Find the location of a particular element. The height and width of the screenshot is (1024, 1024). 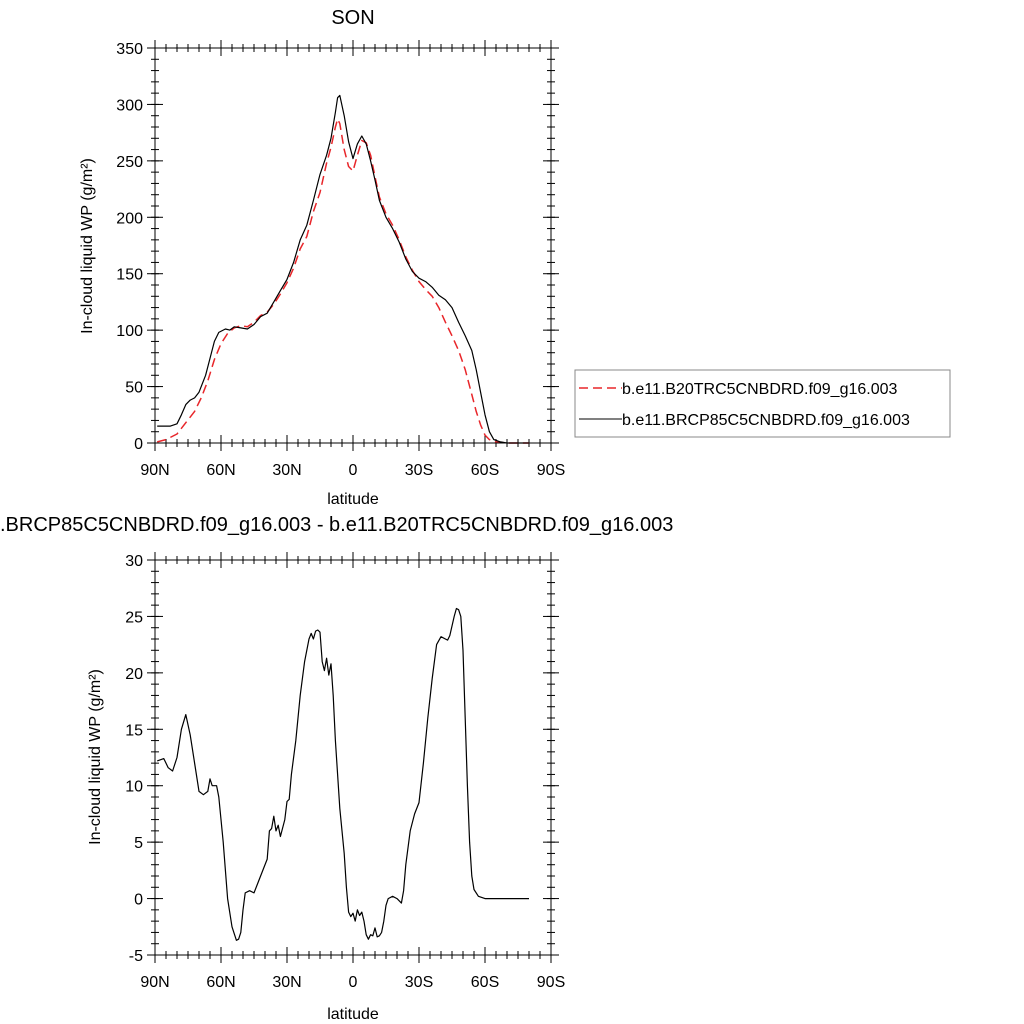

y-tick-label: -5 is located at coordinates (136, 956).